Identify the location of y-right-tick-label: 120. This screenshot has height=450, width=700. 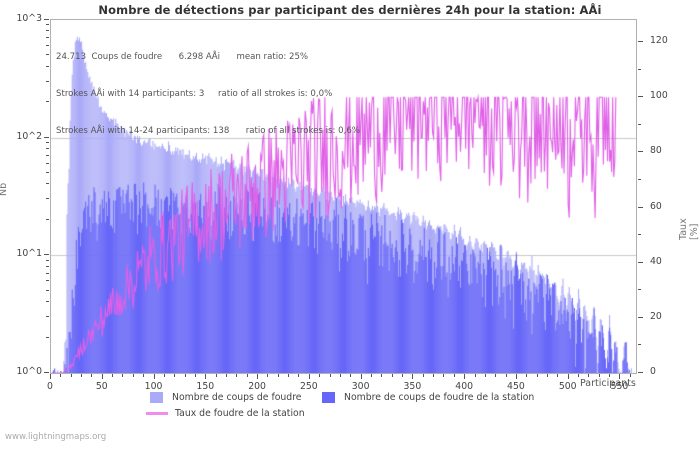
(659, 41).